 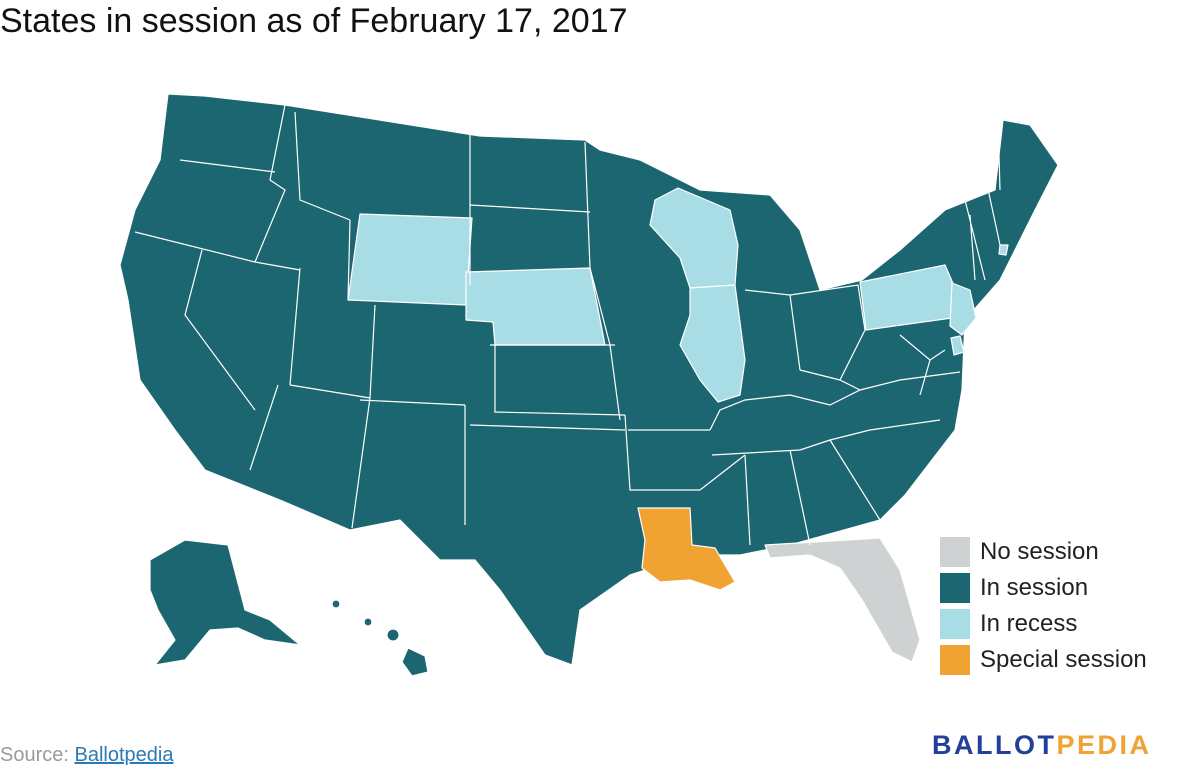 What do you see at coordinates (842, 600) in the screenshot?
I see `state-florida` at bounding box center [842, 600].